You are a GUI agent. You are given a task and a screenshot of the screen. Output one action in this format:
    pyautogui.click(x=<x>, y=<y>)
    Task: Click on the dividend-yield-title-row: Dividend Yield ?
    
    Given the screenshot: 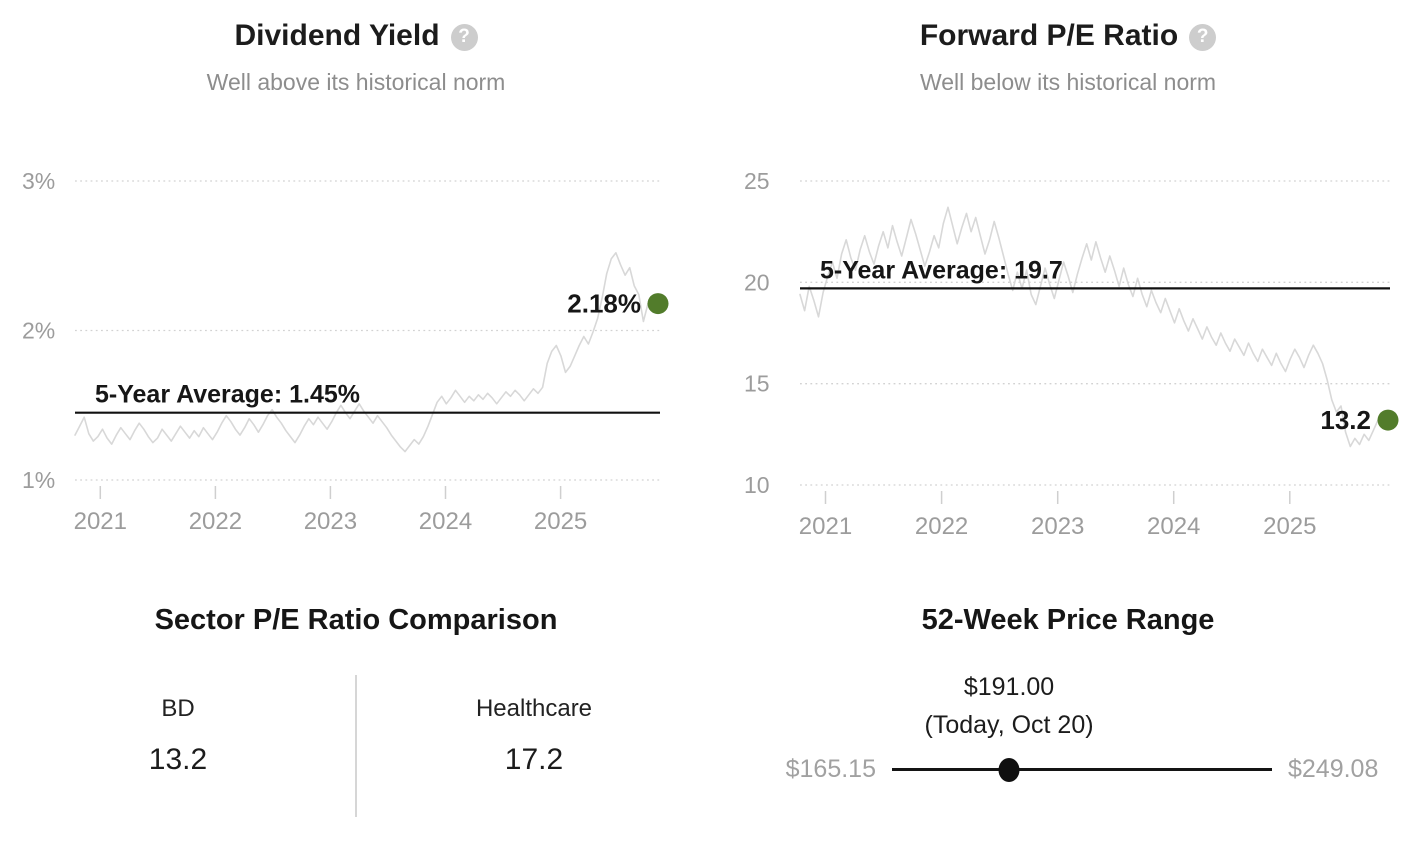 What is the action you would take?
    pyautogui.click(x=356, y=36)
    